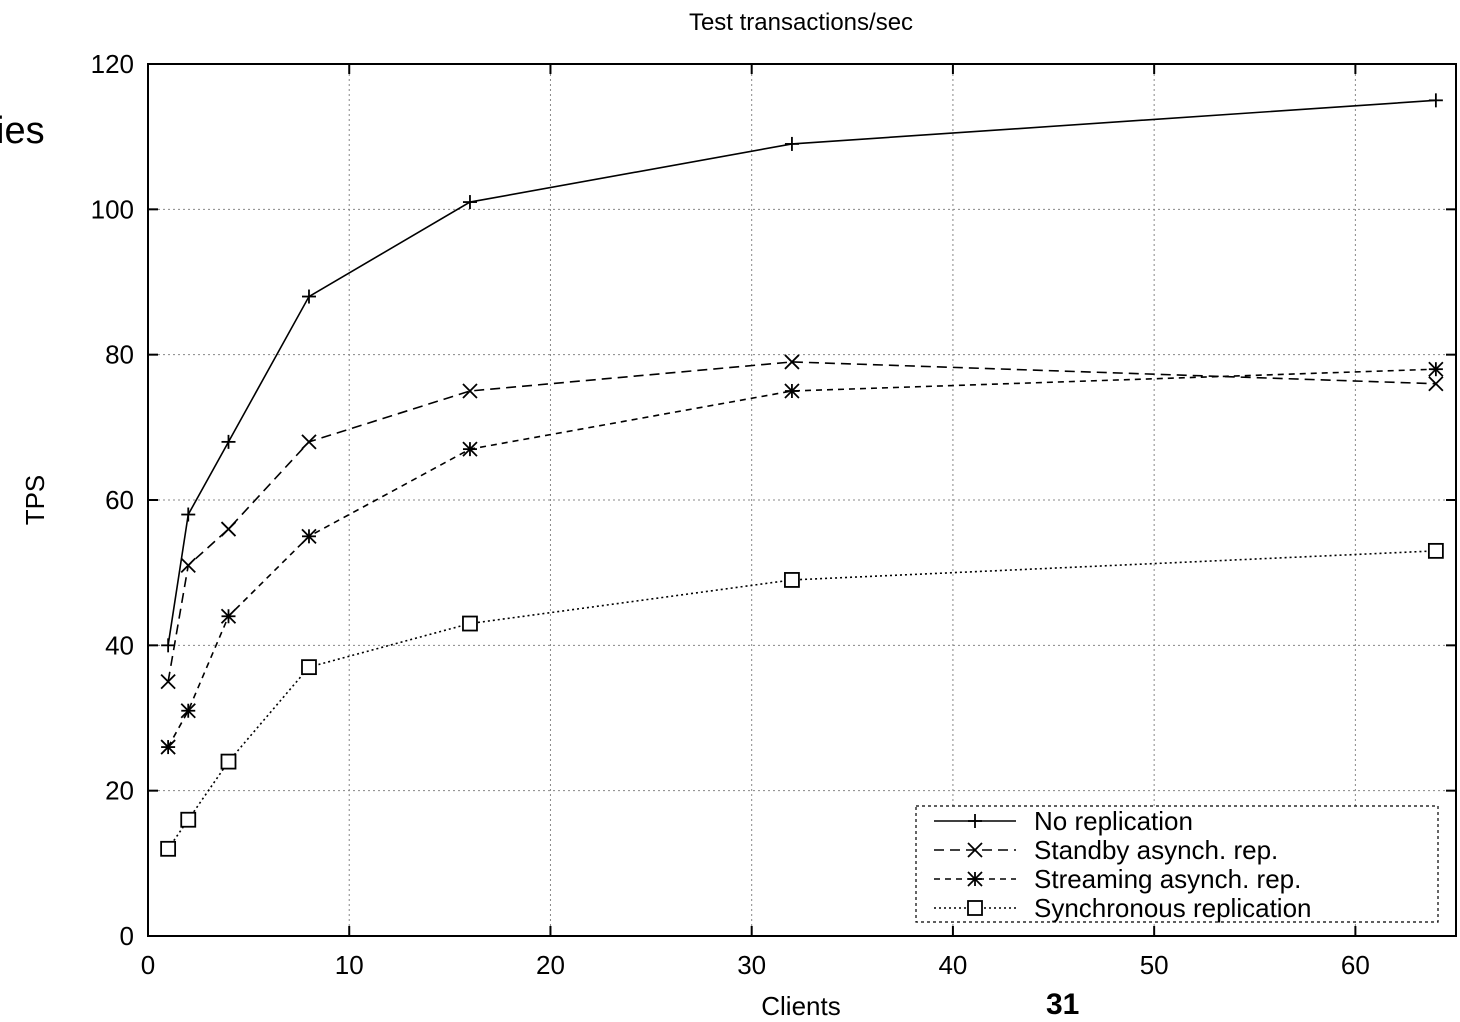  I want to click on legend-item: Synchronous replication, so click(1123, 908).